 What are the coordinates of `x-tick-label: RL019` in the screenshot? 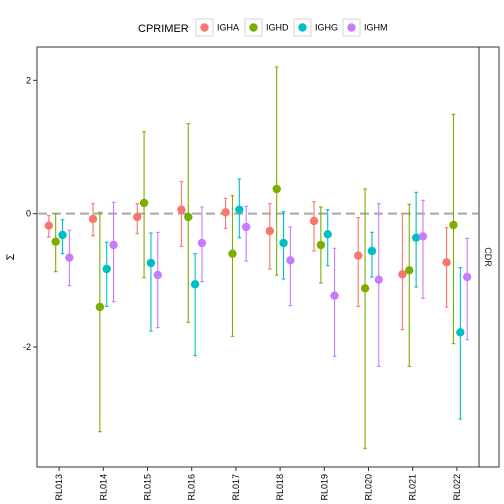 It's located at (324, 487).